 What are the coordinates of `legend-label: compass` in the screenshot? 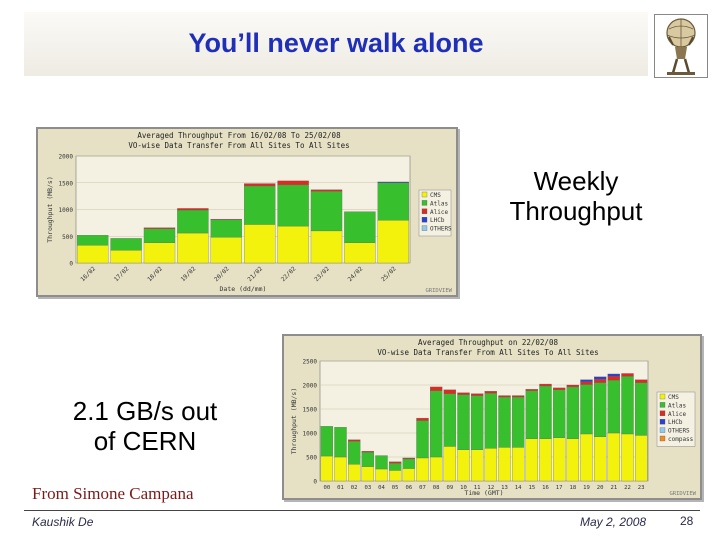 It's located at (681, 439).